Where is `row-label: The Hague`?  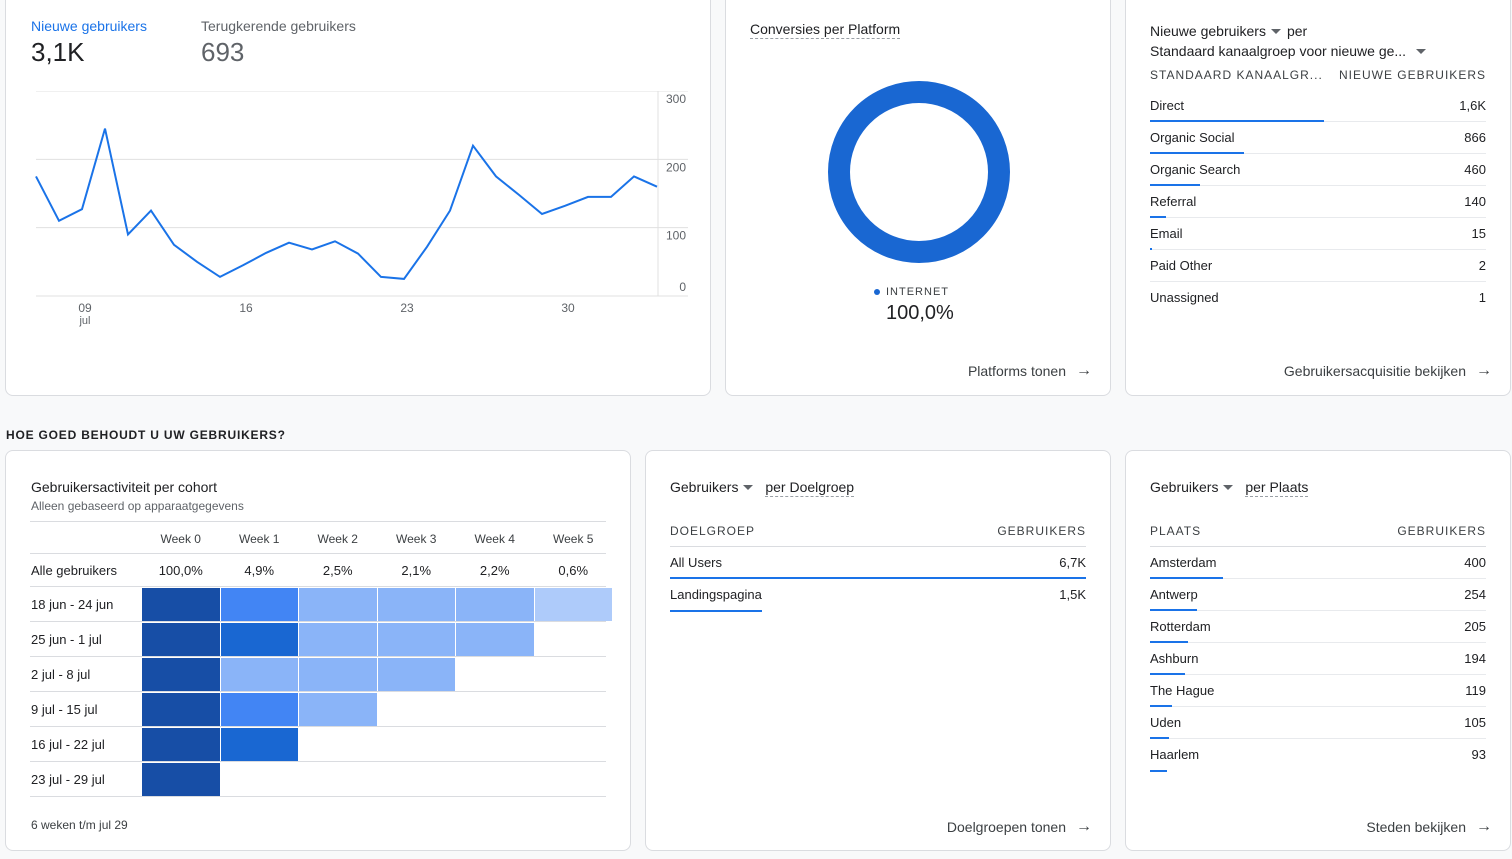 row-label: The Hague is located at coordinates (1182, 690).